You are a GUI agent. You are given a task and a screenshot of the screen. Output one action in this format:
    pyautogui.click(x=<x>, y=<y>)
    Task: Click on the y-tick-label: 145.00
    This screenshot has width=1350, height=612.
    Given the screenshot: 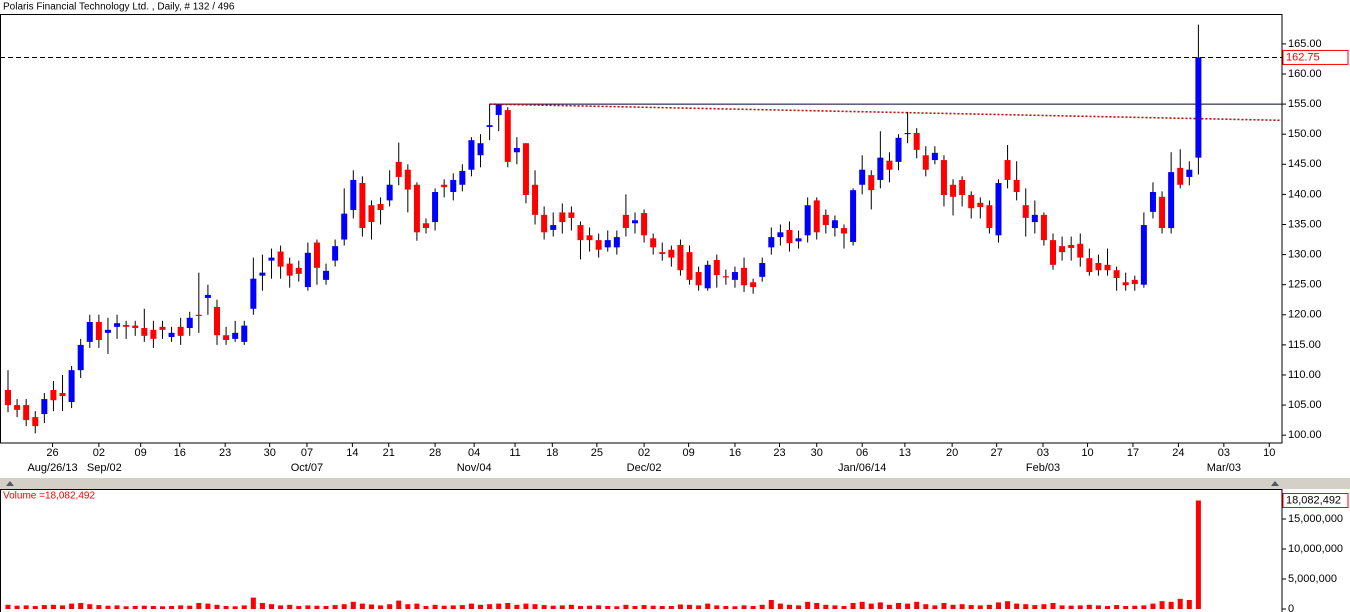 What is the action you would take?
    pyautogui.click(x=1305, y=164)
    